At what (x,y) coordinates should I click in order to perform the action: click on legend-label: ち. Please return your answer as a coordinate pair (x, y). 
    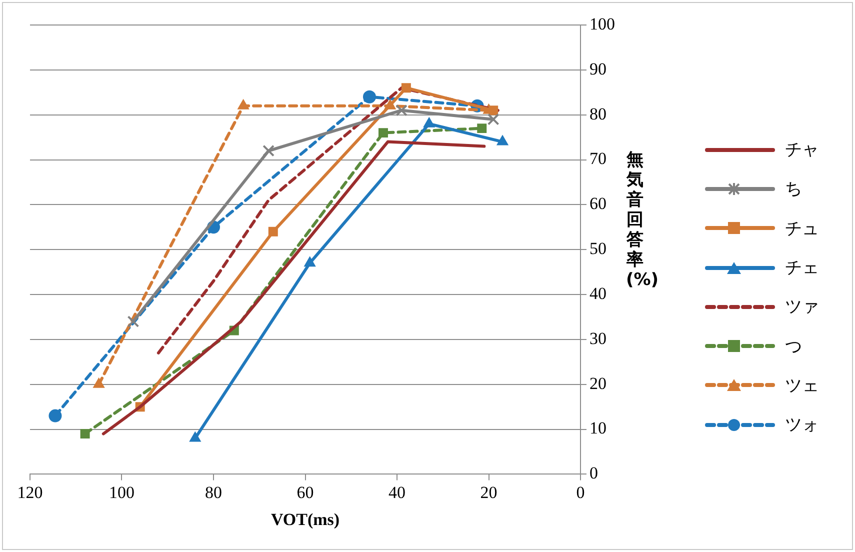
    Looking at the image, I should click on (793, 189).